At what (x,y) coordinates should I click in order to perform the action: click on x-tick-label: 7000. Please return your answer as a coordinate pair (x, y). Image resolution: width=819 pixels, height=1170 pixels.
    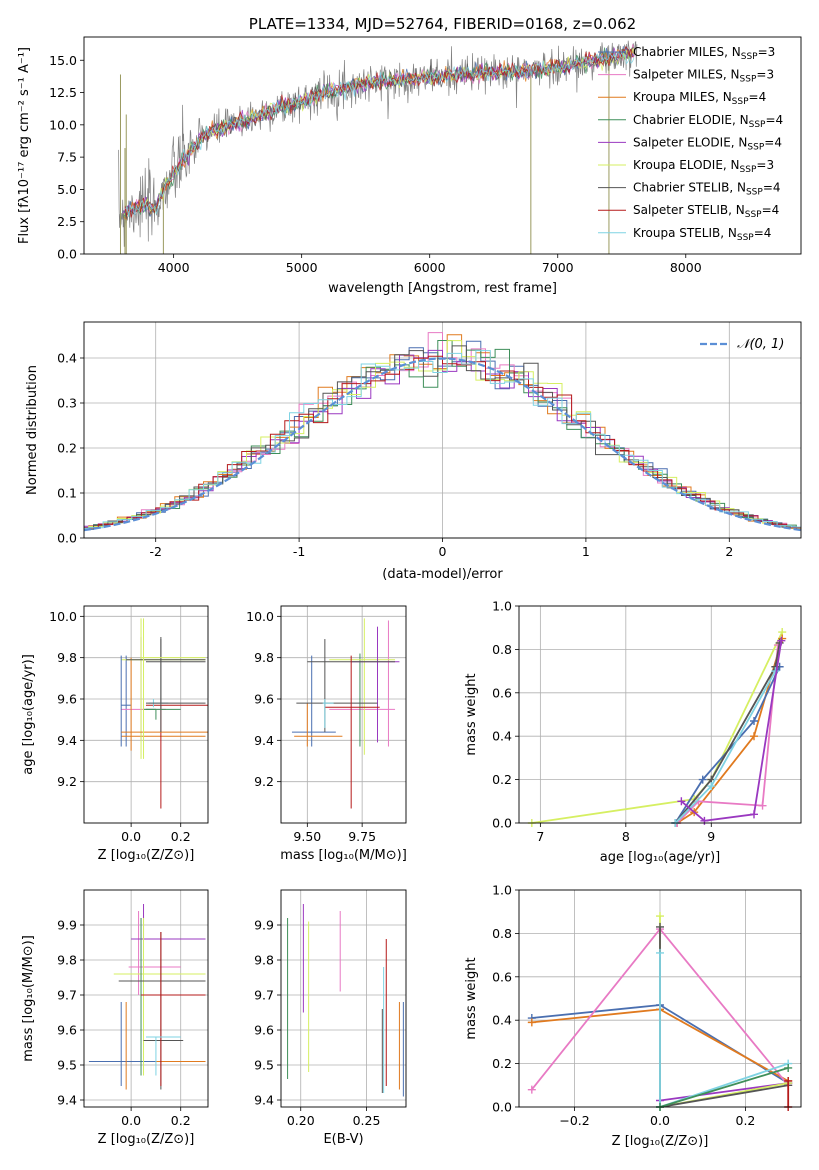
    Looking at the image, I should click on (558, 267).